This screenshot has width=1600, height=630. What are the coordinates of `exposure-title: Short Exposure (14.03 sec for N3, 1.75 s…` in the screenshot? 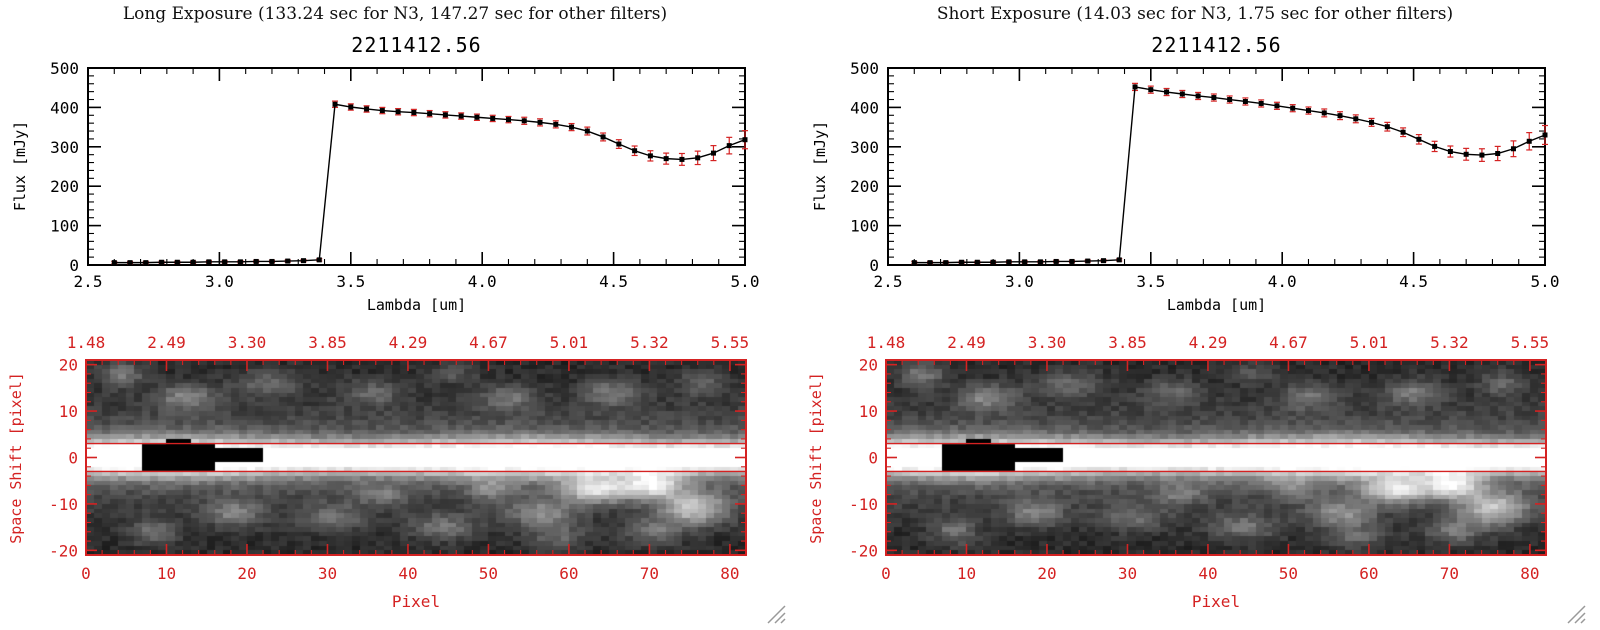 It's located at (1195, 14).